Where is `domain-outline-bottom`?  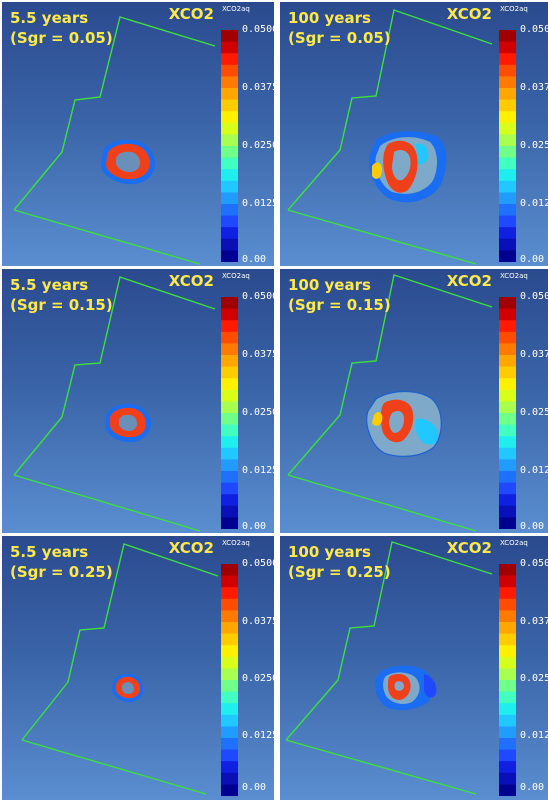
domain-outline-bottom is located at coordinates (382, 503).